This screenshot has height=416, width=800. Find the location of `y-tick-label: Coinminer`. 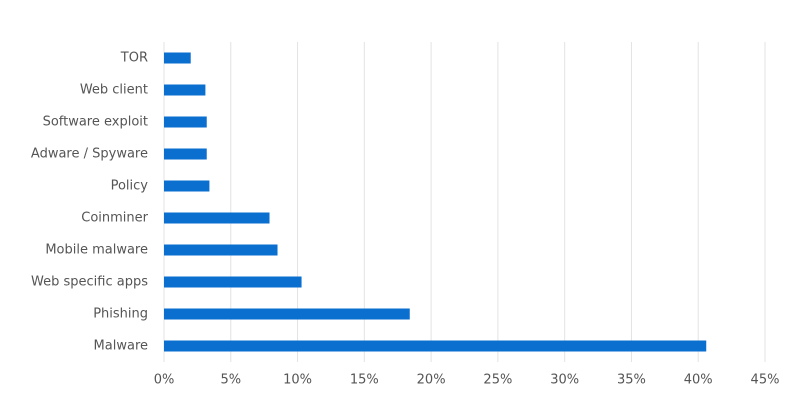

y-tick-label: Coinminer is located at coordinates (114, 218).